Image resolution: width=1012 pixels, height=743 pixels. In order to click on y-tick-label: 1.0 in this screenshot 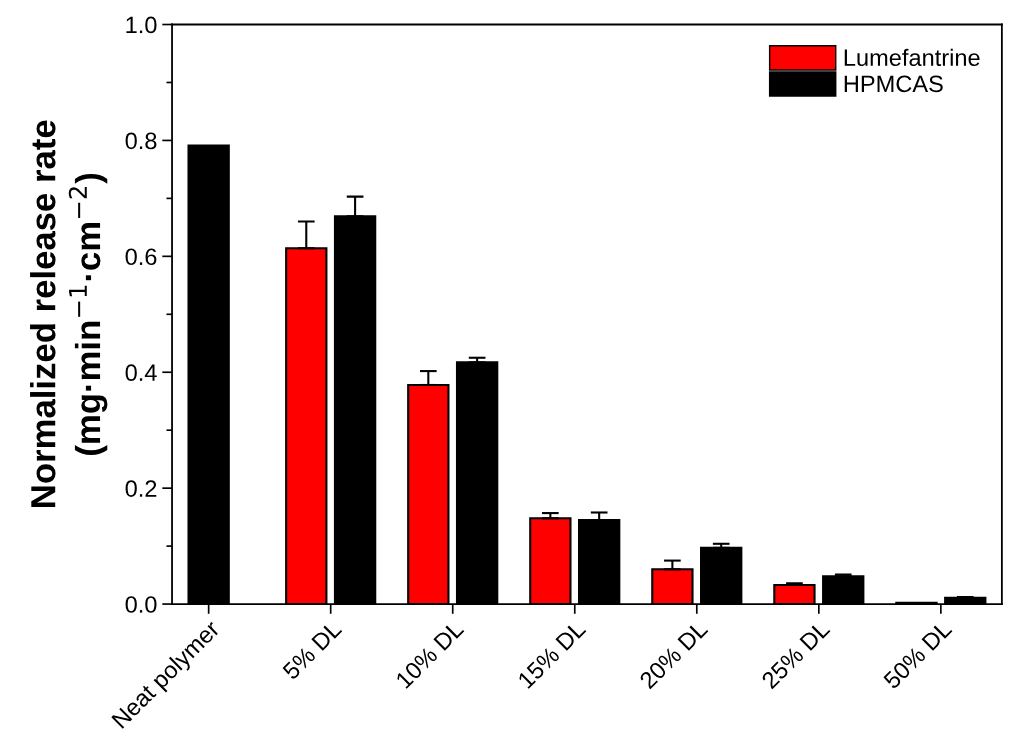, I will do `click(141, 25)`.